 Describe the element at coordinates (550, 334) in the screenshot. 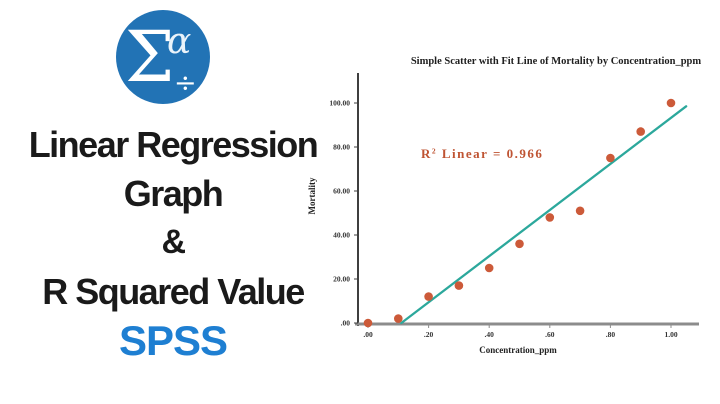

I see `x-tick-label: .60` at that location.